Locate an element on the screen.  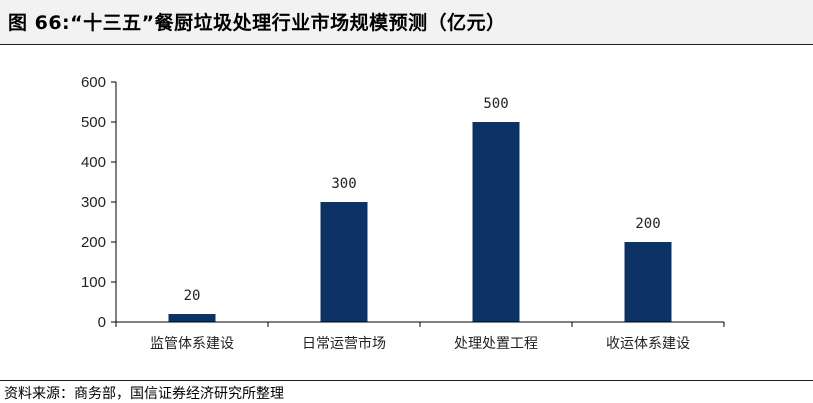
y-tick-label: 300 is located at coordinates (93, 202).